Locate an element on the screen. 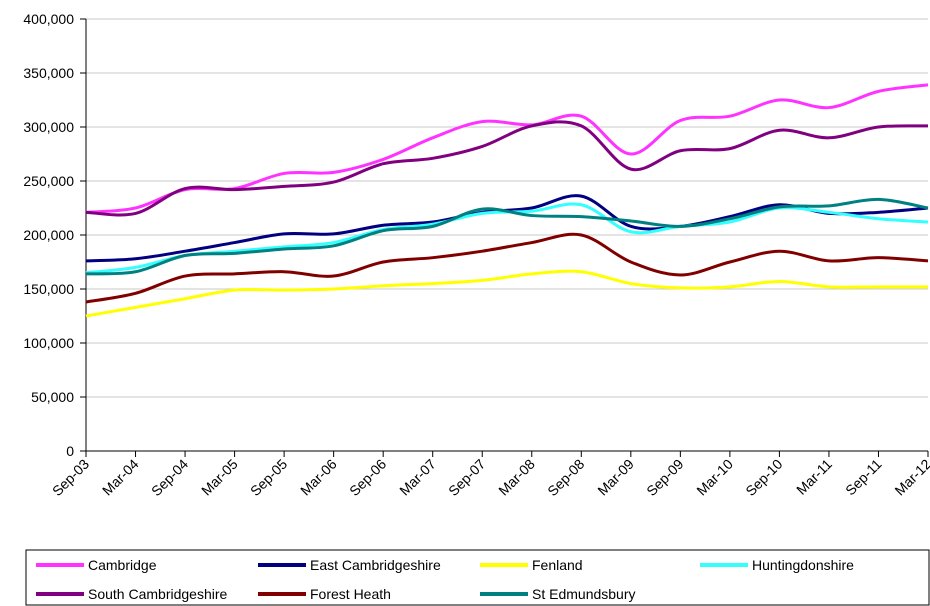  x-tick-label: Mar-04 is located at coordinates (120, 477).